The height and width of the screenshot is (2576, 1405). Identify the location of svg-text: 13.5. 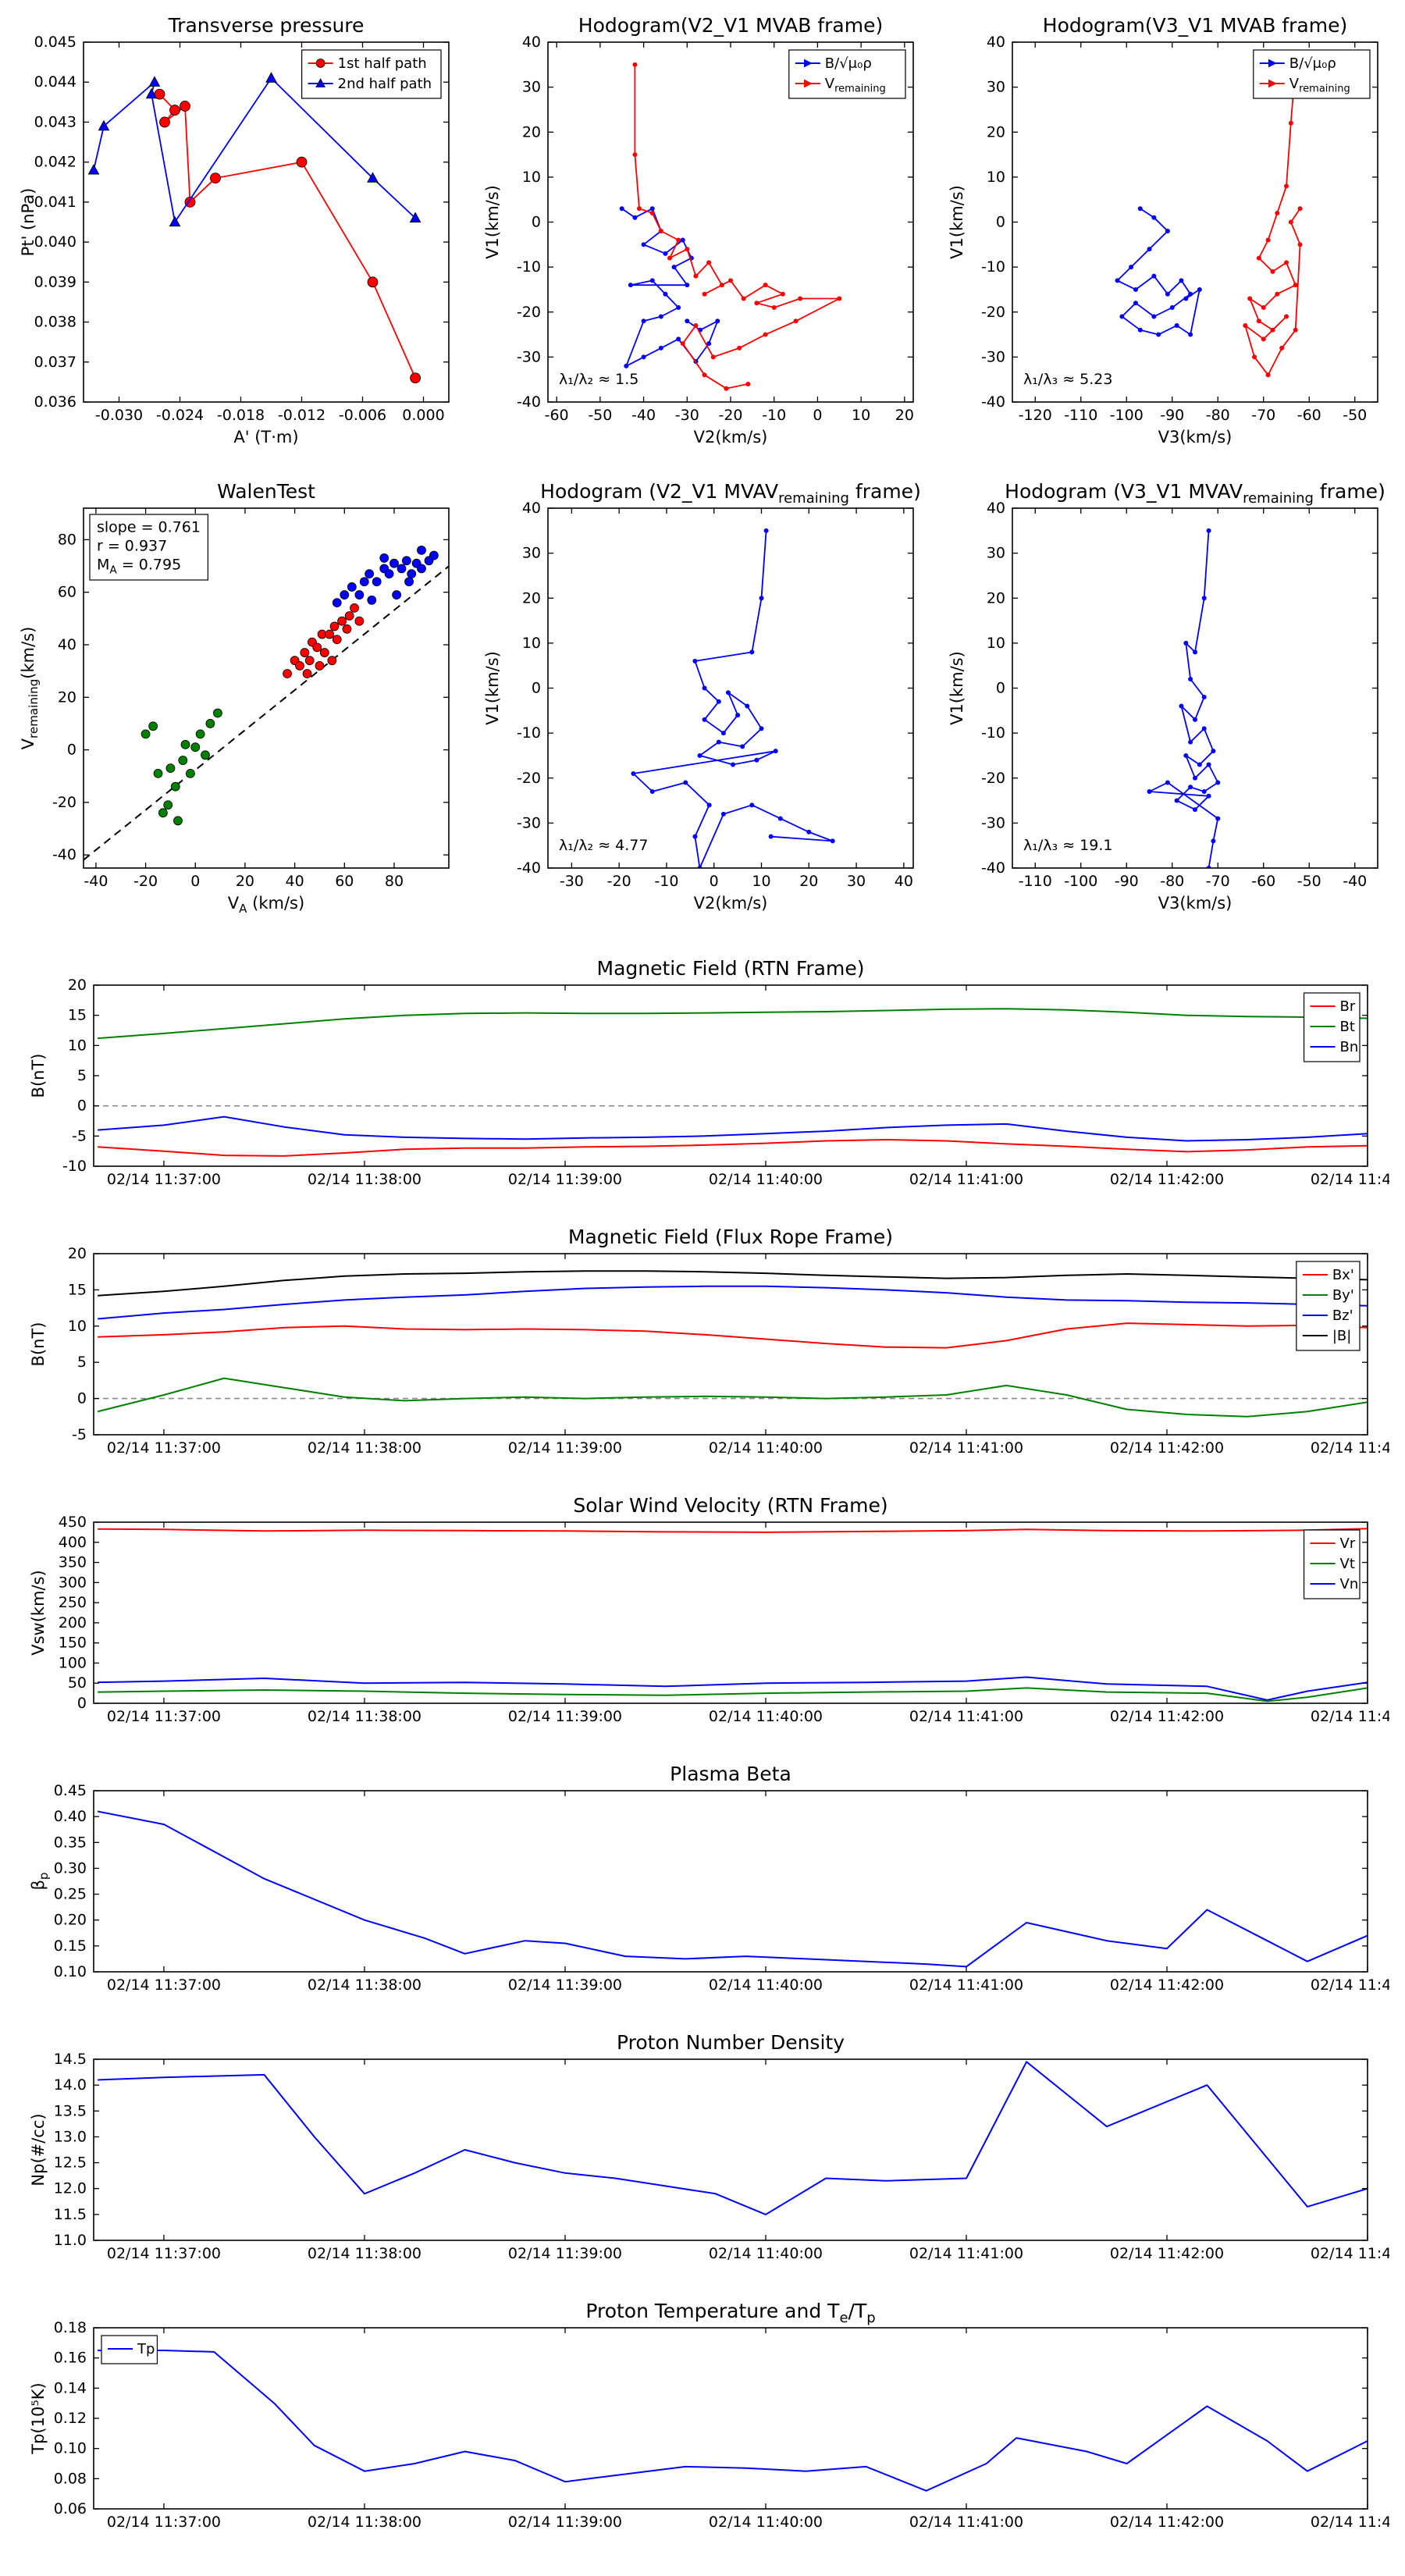
(71, 2110).